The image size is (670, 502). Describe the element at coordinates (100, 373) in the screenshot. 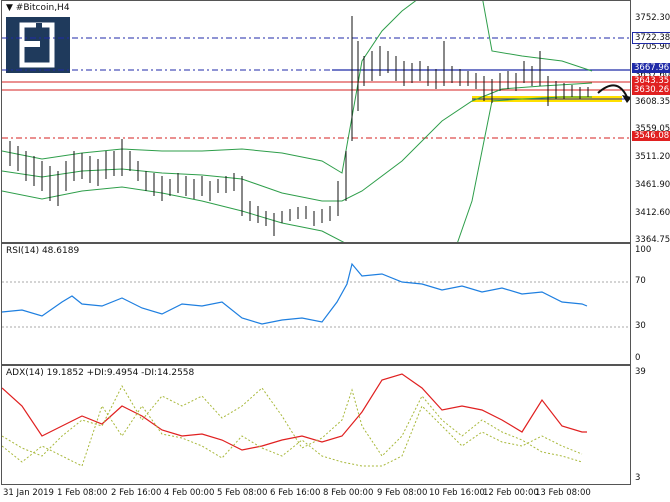

I see `adx-title: ADX(14) 19.1852 +DI:9.4954 -DI:14.2558` at that location.